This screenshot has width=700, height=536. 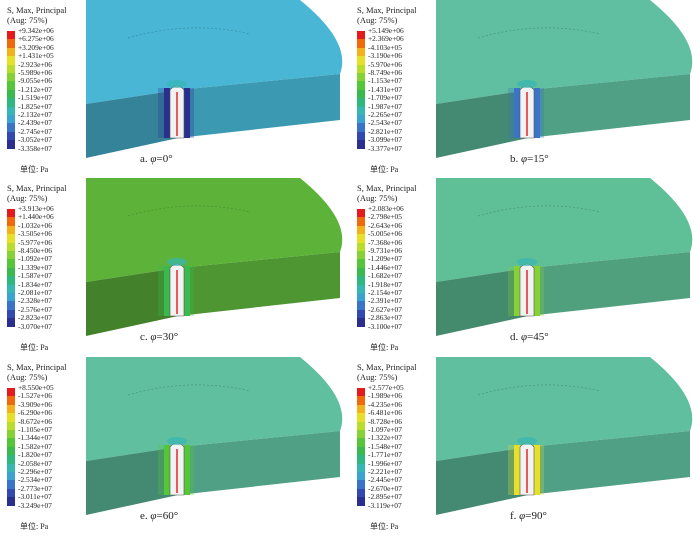 I want to click on legend-value: -5.989e+06, so click(x=35, y=72).